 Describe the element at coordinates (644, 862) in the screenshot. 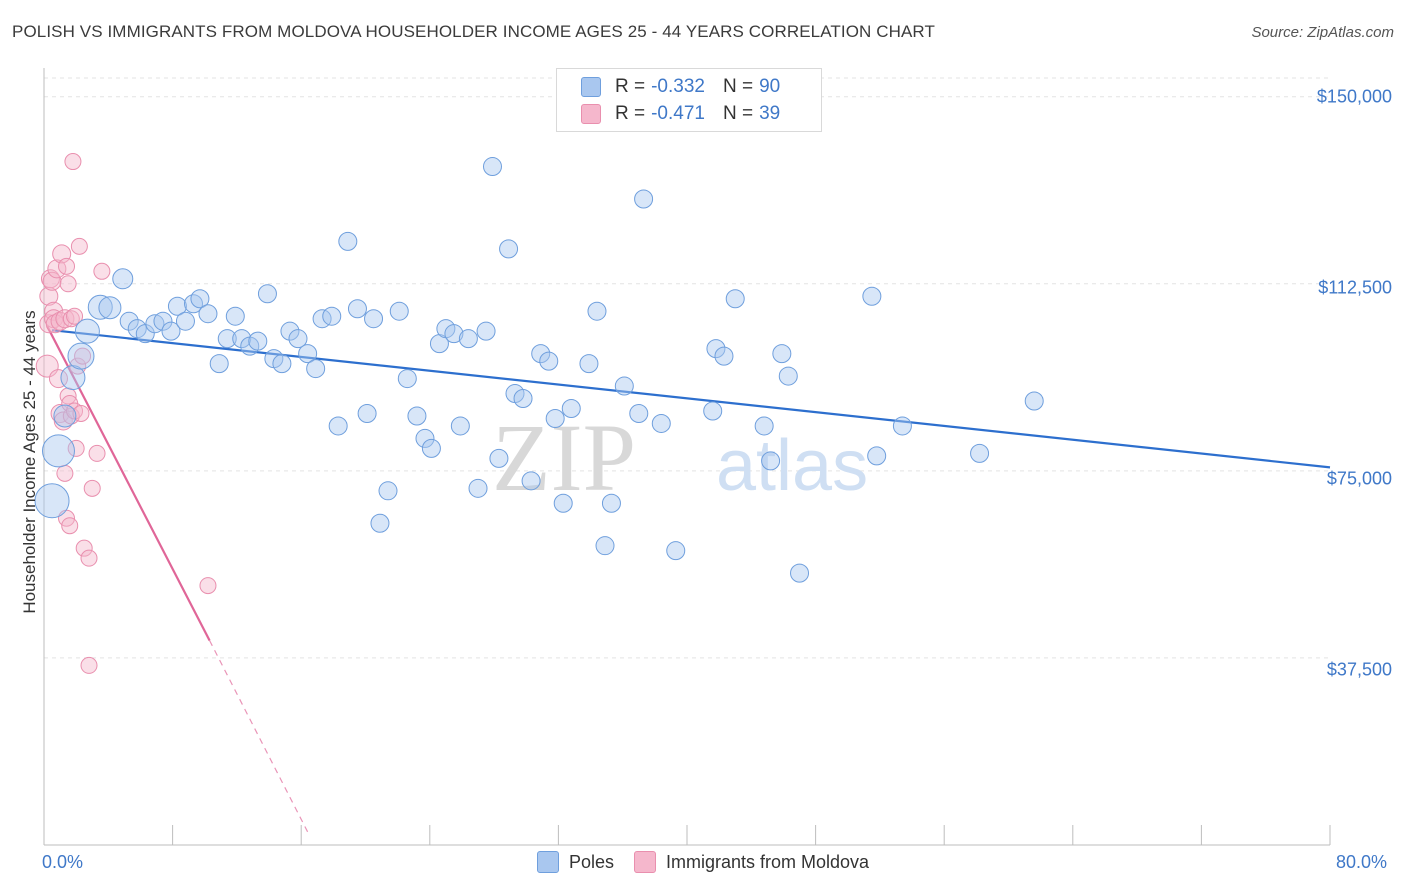

I see `legend-swatch-moldova` at that location.